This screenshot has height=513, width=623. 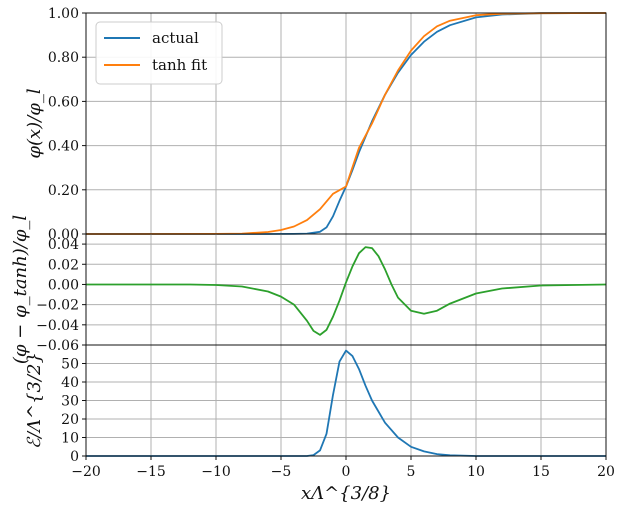 I want to click on y-tick-label: 0.60, so click(x=63, y=102).